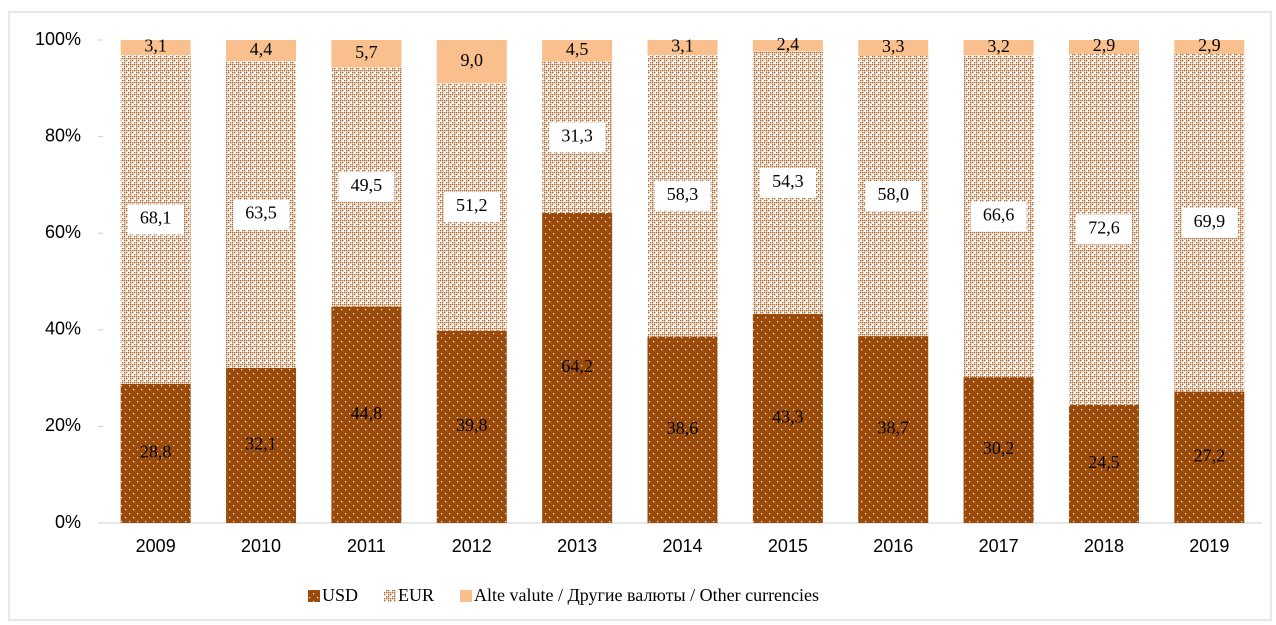  What do you see at coordinates (261, 546) in the screenshot?
I see `x-tick-label: 2010` at bounding box center [261, 546].